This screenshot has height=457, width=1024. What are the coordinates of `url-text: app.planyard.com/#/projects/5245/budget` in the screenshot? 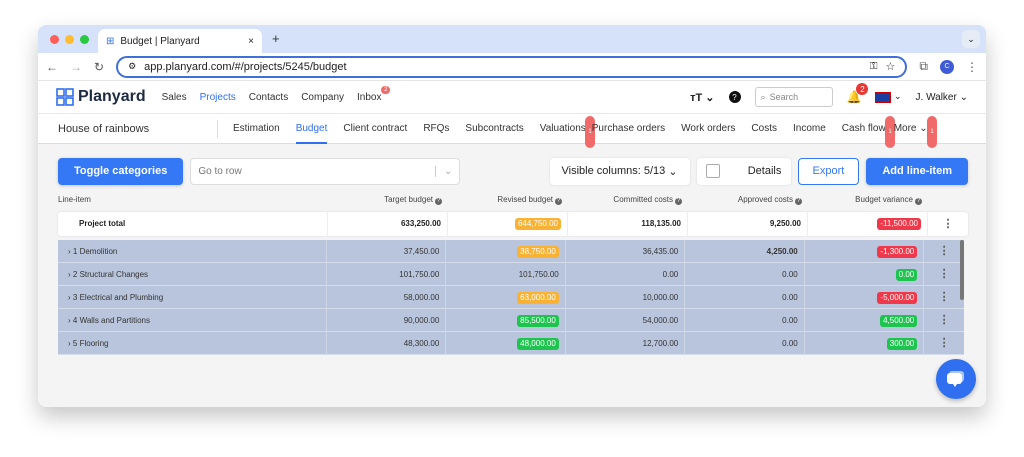 It's located at (245, 66).